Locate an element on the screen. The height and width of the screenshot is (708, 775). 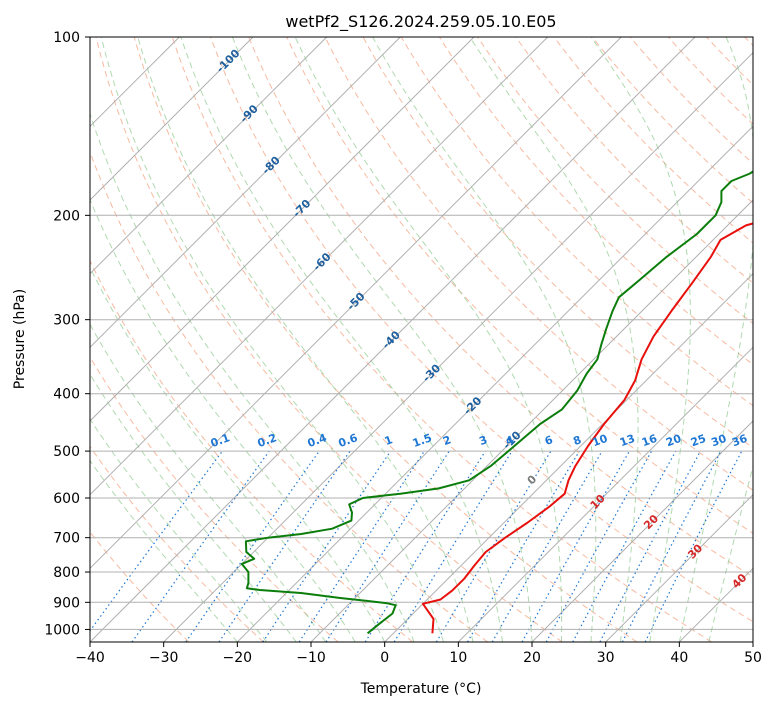
mixing-ratio-label: 6 is located at coordinates (549, 440).